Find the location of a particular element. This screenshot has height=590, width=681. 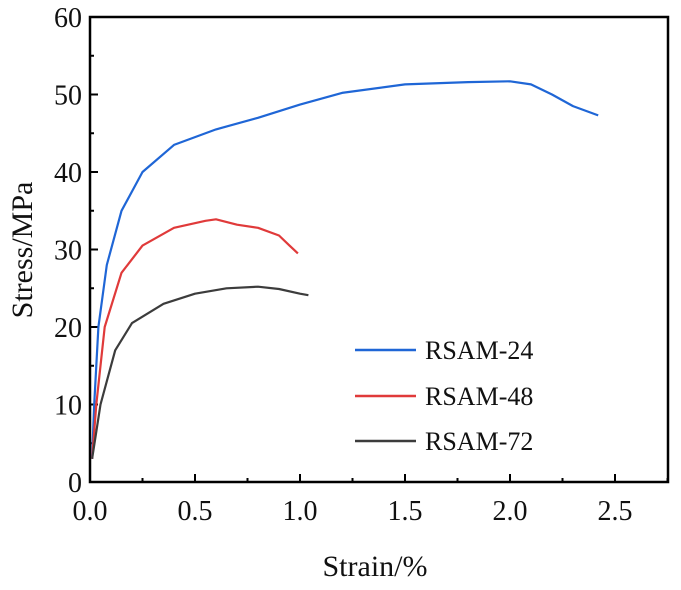

y-tick-label: 40 is located at coordinates (68, 173).